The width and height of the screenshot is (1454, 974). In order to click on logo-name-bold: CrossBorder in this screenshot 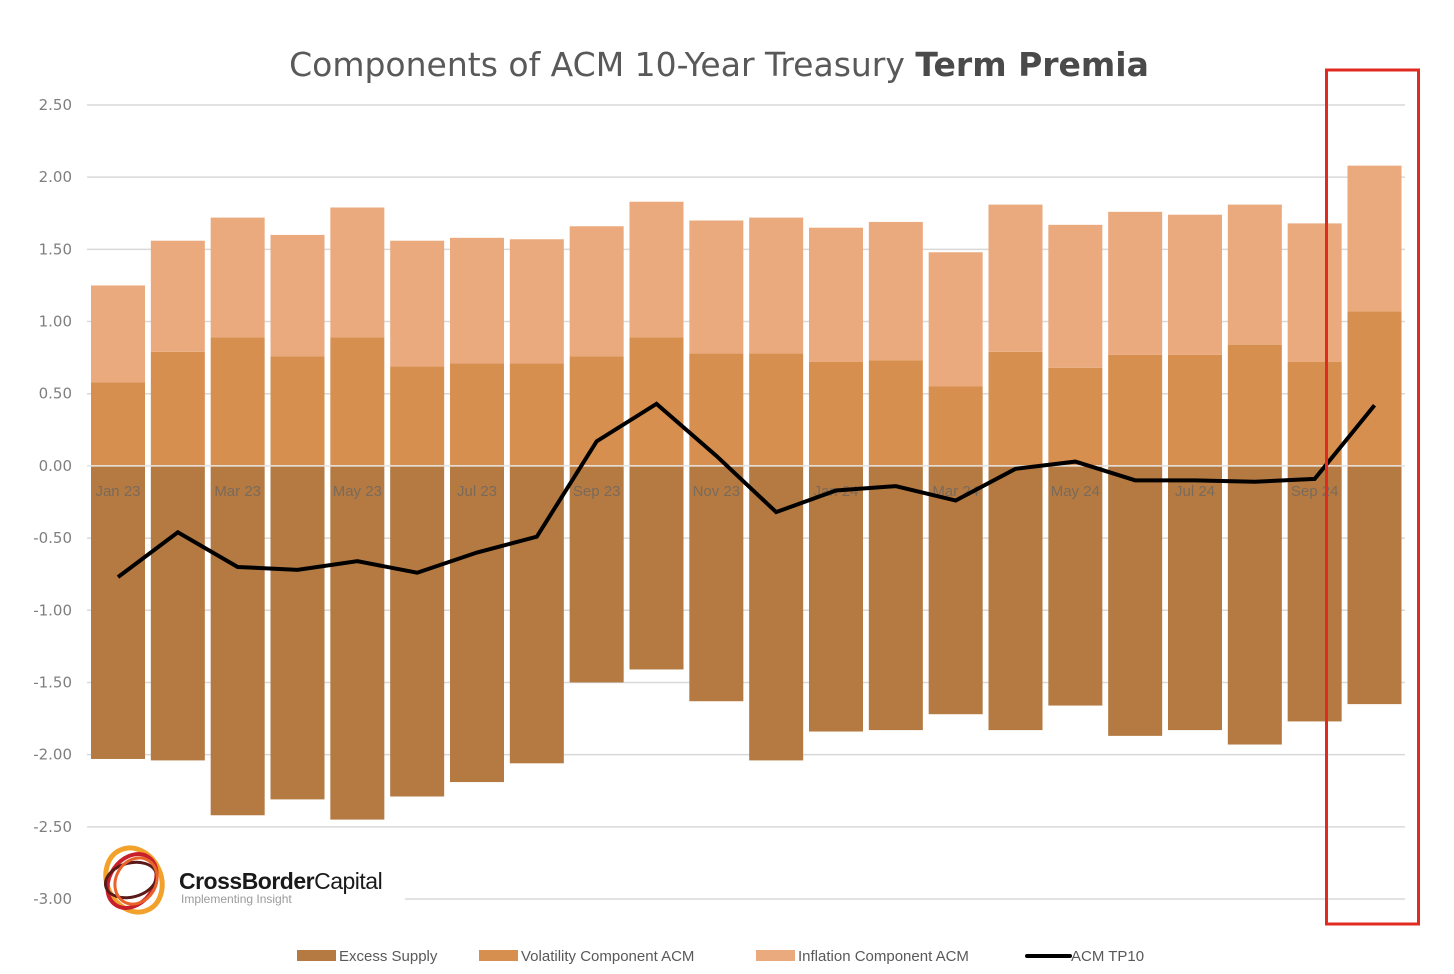, I will do `click(247, 881)`.